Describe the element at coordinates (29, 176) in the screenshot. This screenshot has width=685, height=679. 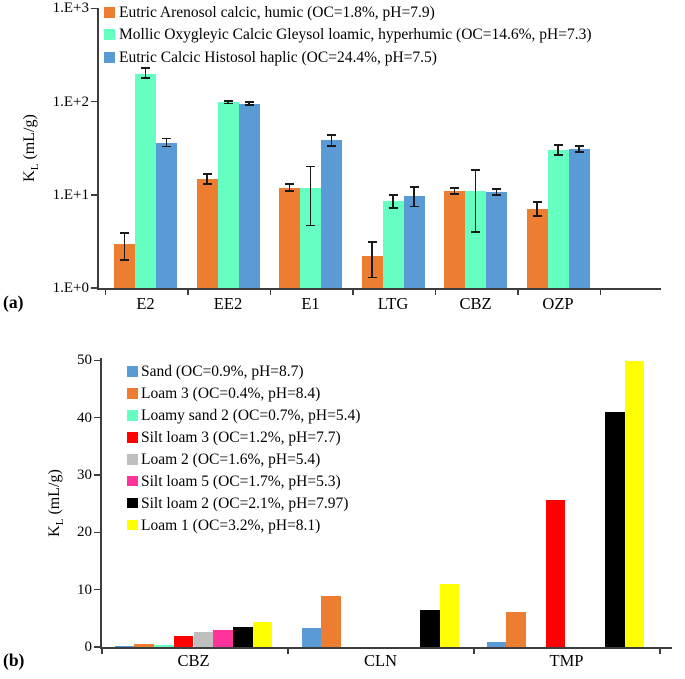
I see `y-axis-title-a-pre: K` at that location.